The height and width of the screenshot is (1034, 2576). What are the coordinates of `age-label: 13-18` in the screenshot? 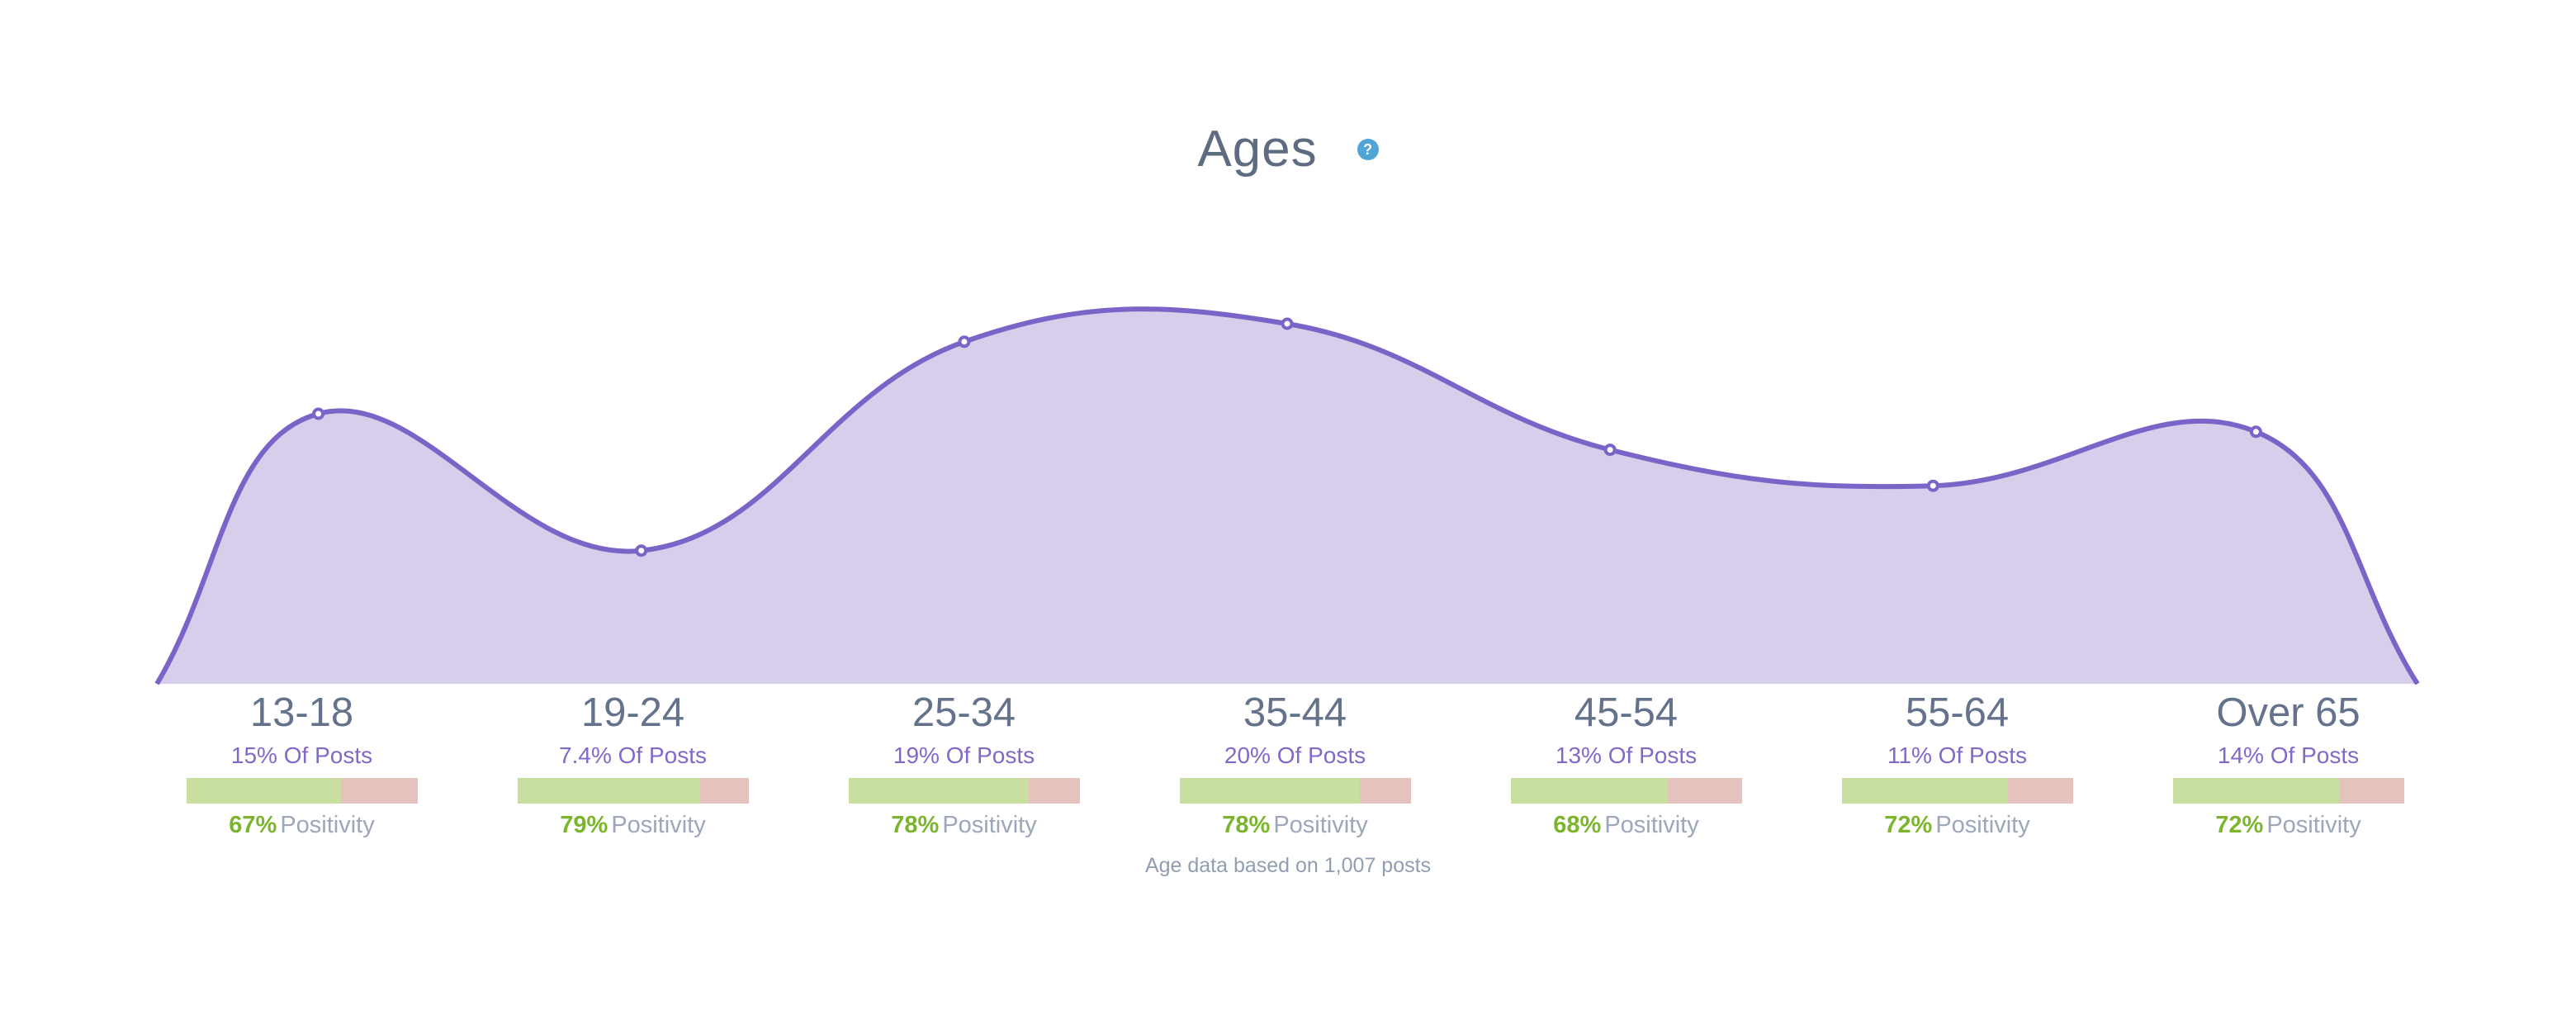 It's located at (301, 712).